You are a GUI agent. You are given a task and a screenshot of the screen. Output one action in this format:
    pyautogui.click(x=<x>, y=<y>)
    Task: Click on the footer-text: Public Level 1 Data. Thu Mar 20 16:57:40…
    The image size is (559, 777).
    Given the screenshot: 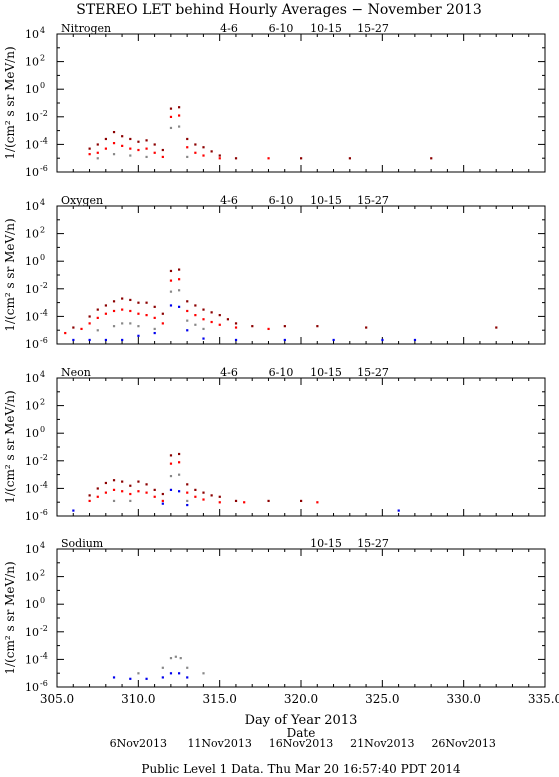 What is the action you would take?
    pyautogui.click(x=301, y=769)
    